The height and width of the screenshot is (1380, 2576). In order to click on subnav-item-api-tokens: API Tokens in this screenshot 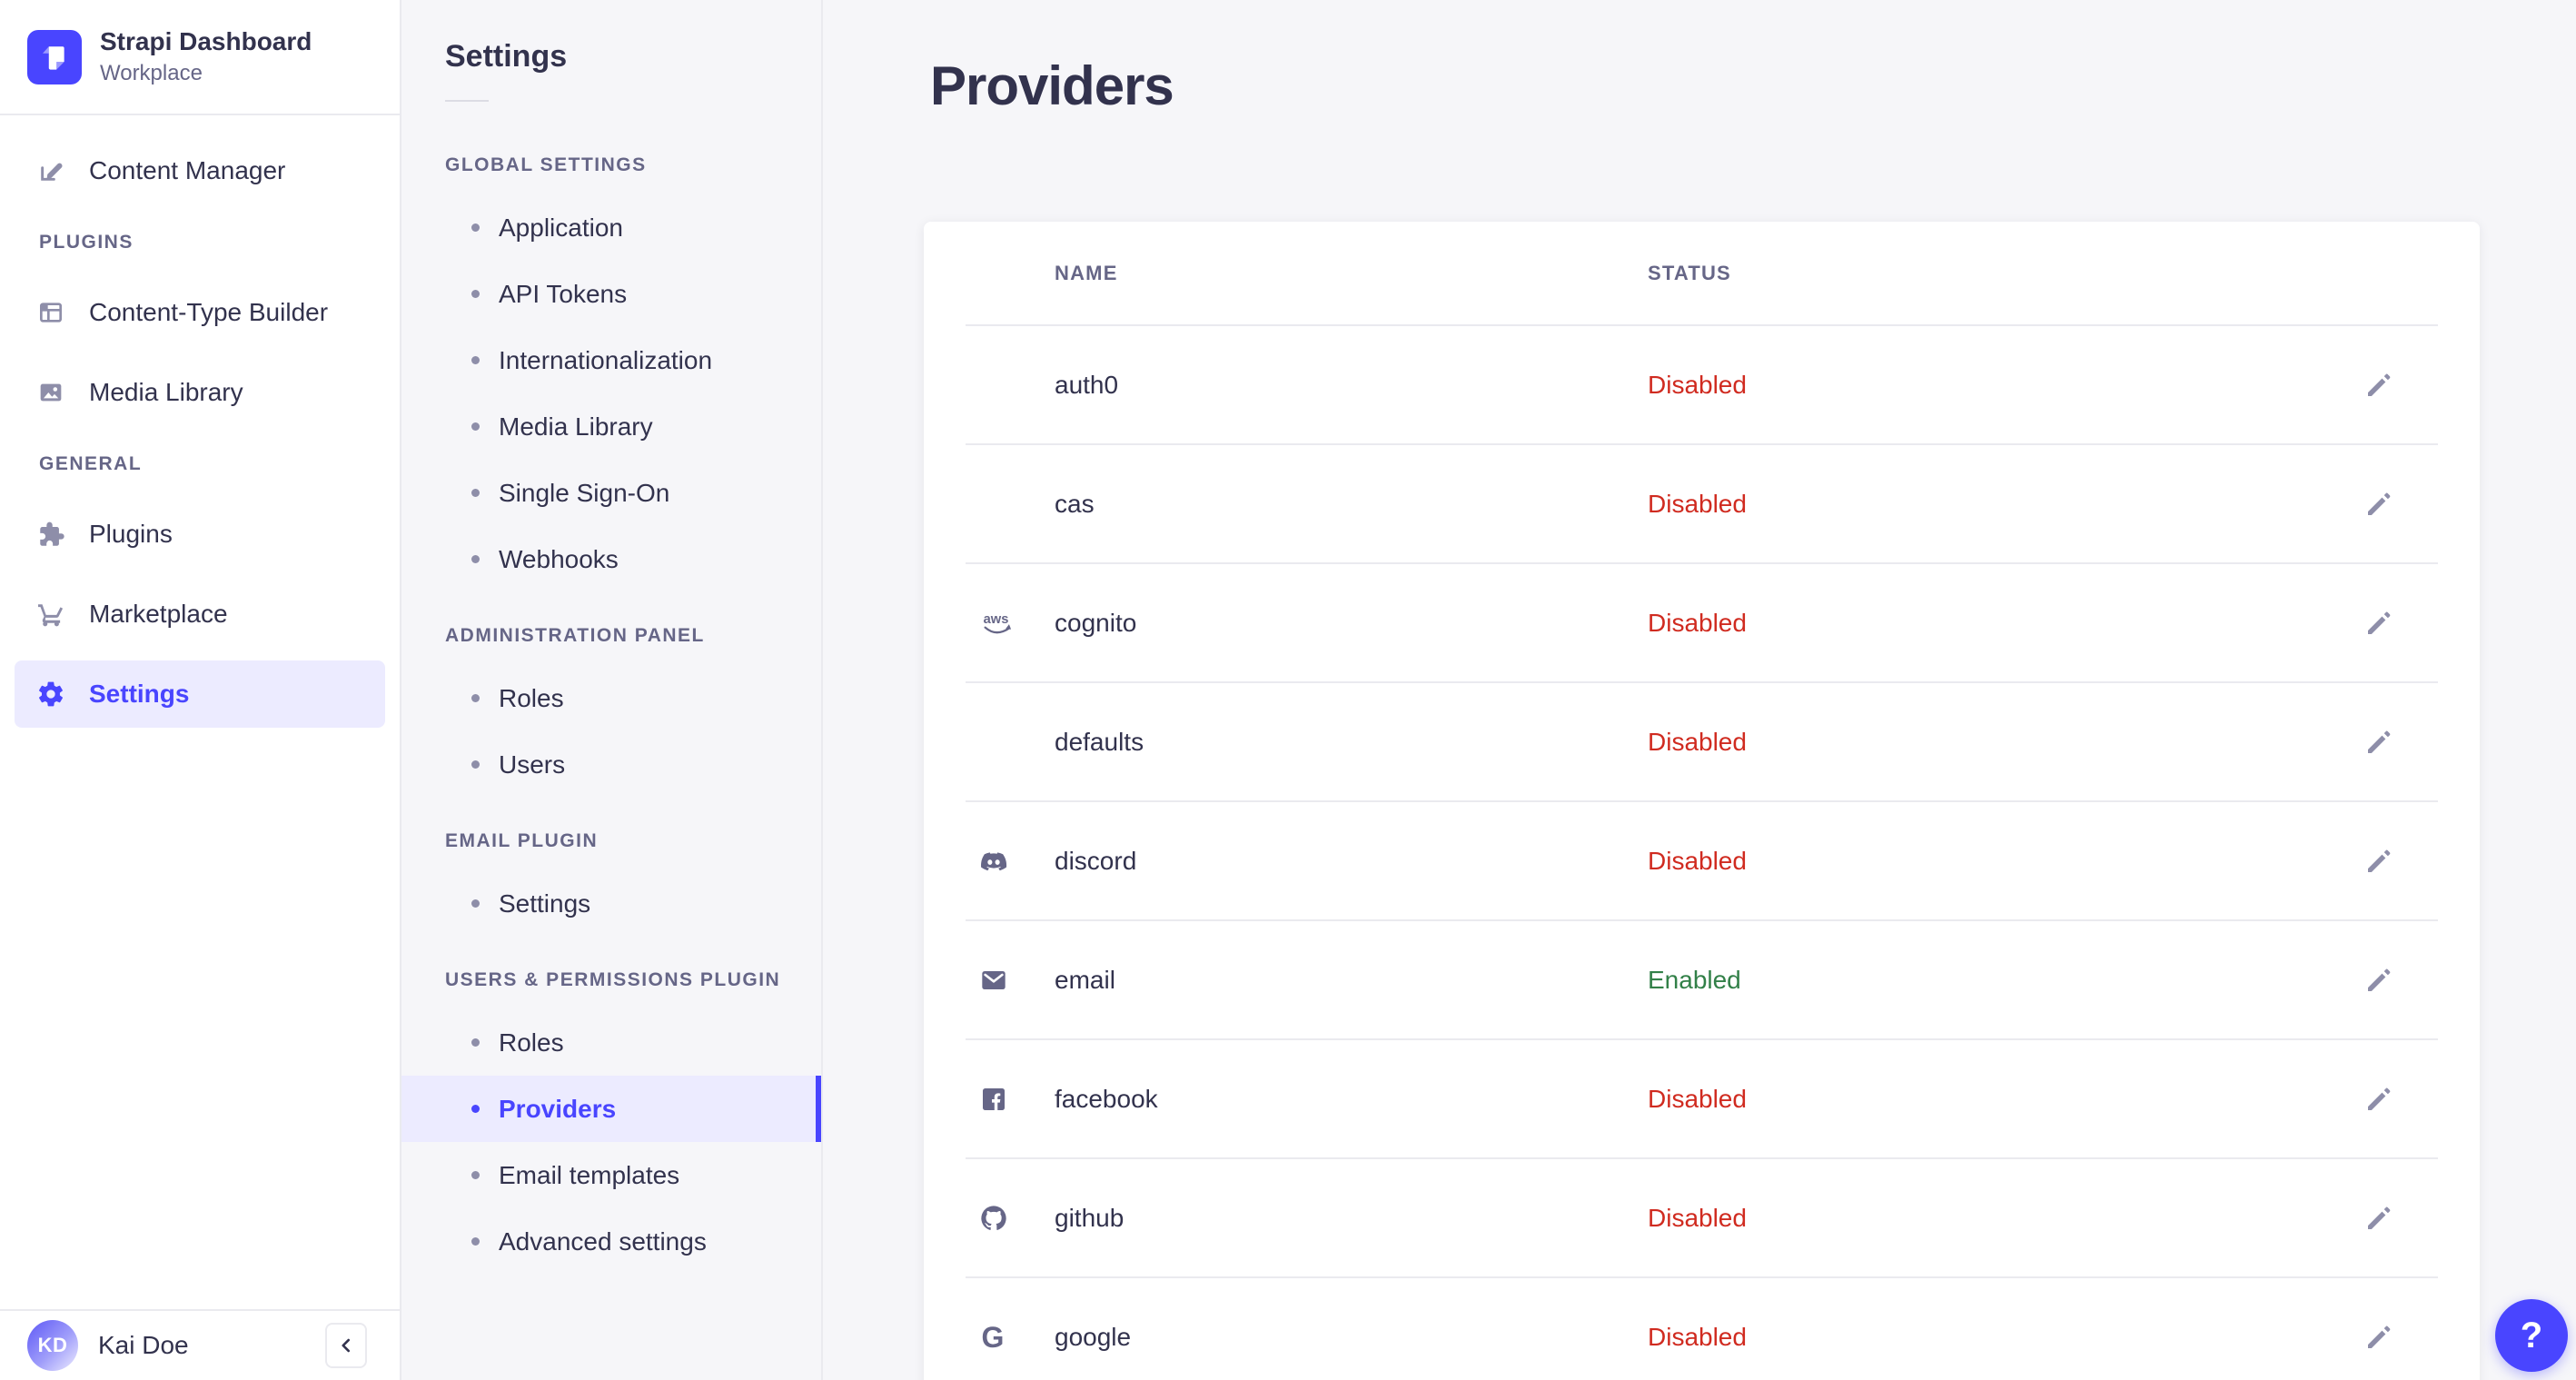, I will do `click(611, 294)`.